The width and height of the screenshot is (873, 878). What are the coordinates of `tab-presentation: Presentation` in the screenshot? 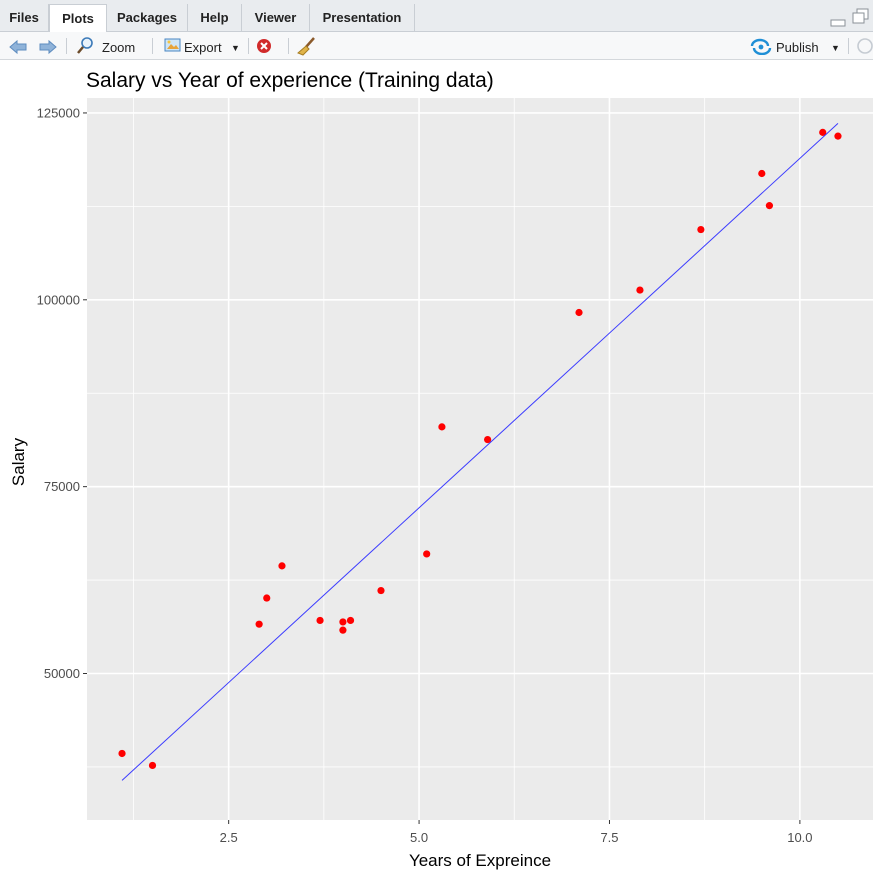 It's located at (362, 18).